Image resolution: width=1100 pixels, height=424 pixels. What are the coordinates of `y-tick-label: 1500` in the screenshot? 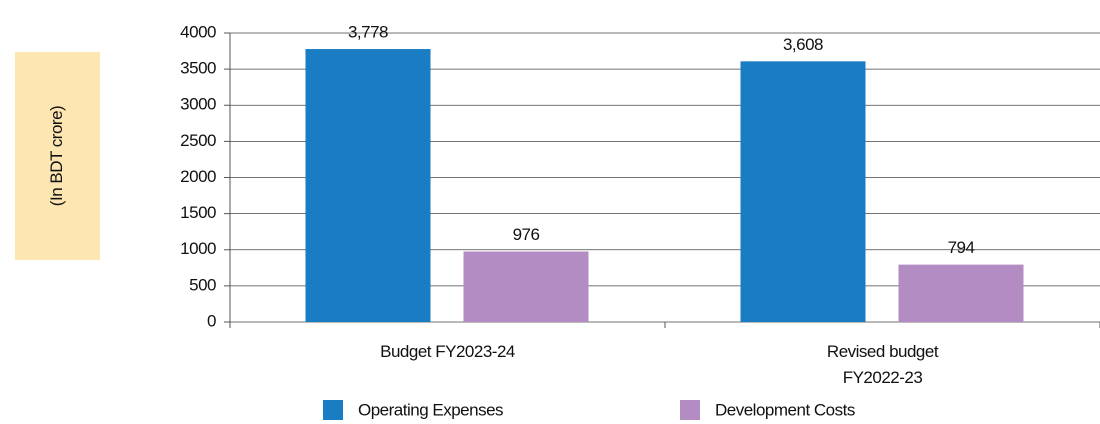 It's located at (198, 212).